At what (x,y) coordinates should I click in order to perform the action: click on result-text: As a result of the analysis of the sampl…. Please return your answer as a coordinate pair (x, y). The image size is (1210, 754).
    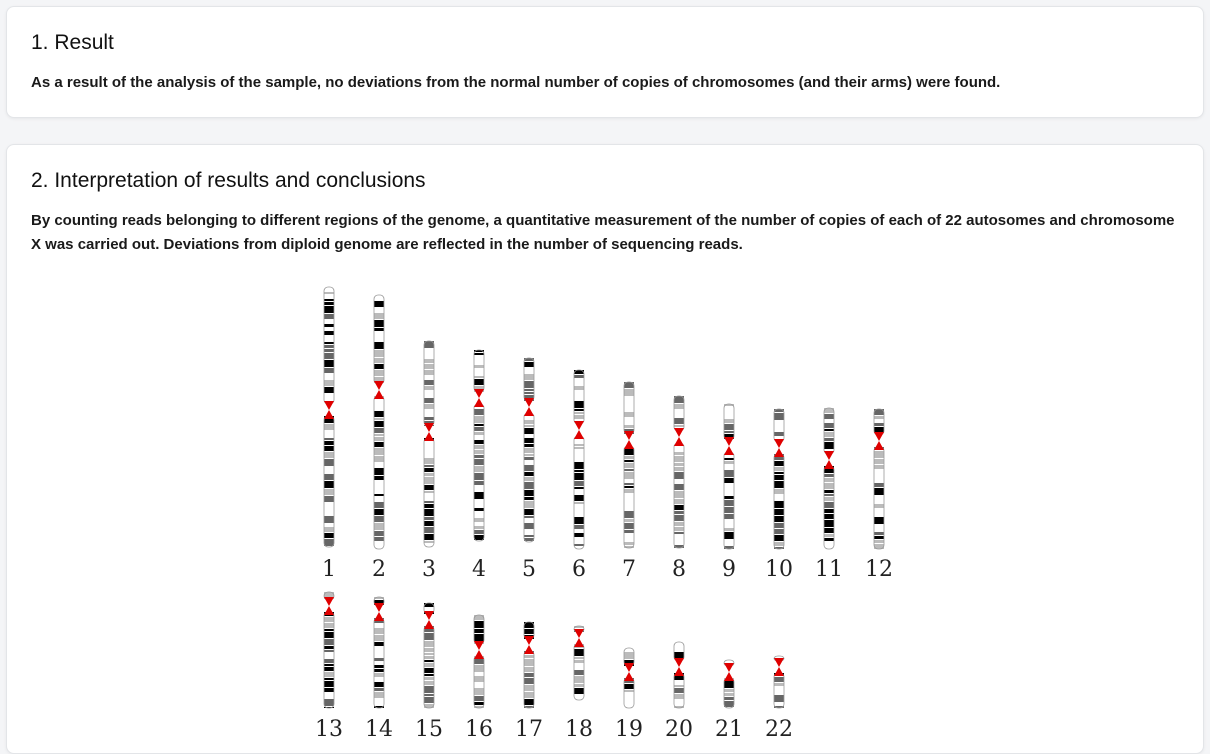
    Looking at the image, I should click on (516, 82).